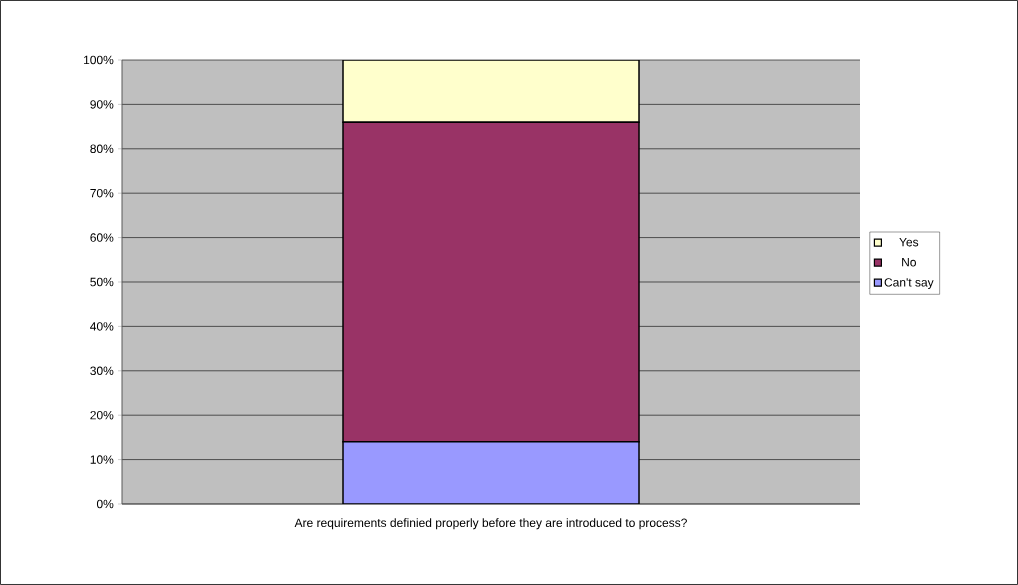  What do you see at coordinates (909, 242) in the screenshot?
I see `legend-label: Yes` at bounding box center [909, 242].